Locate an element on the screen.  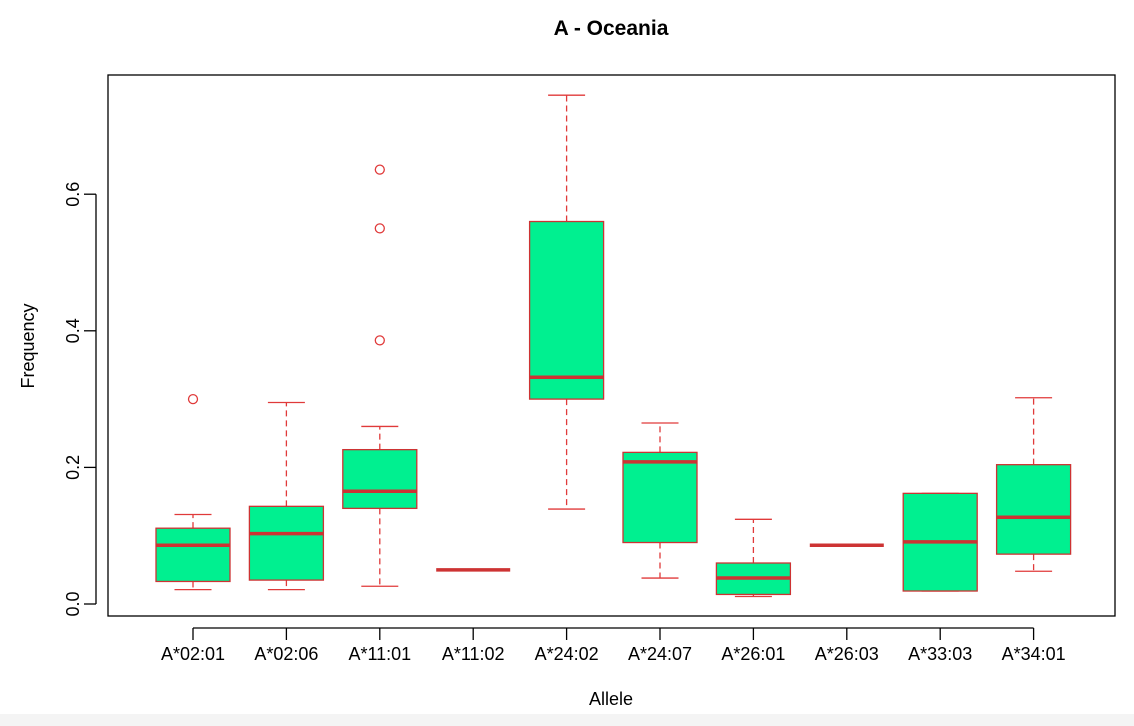
y-tick-label: 0.2 is located at coordinates (73, 467).